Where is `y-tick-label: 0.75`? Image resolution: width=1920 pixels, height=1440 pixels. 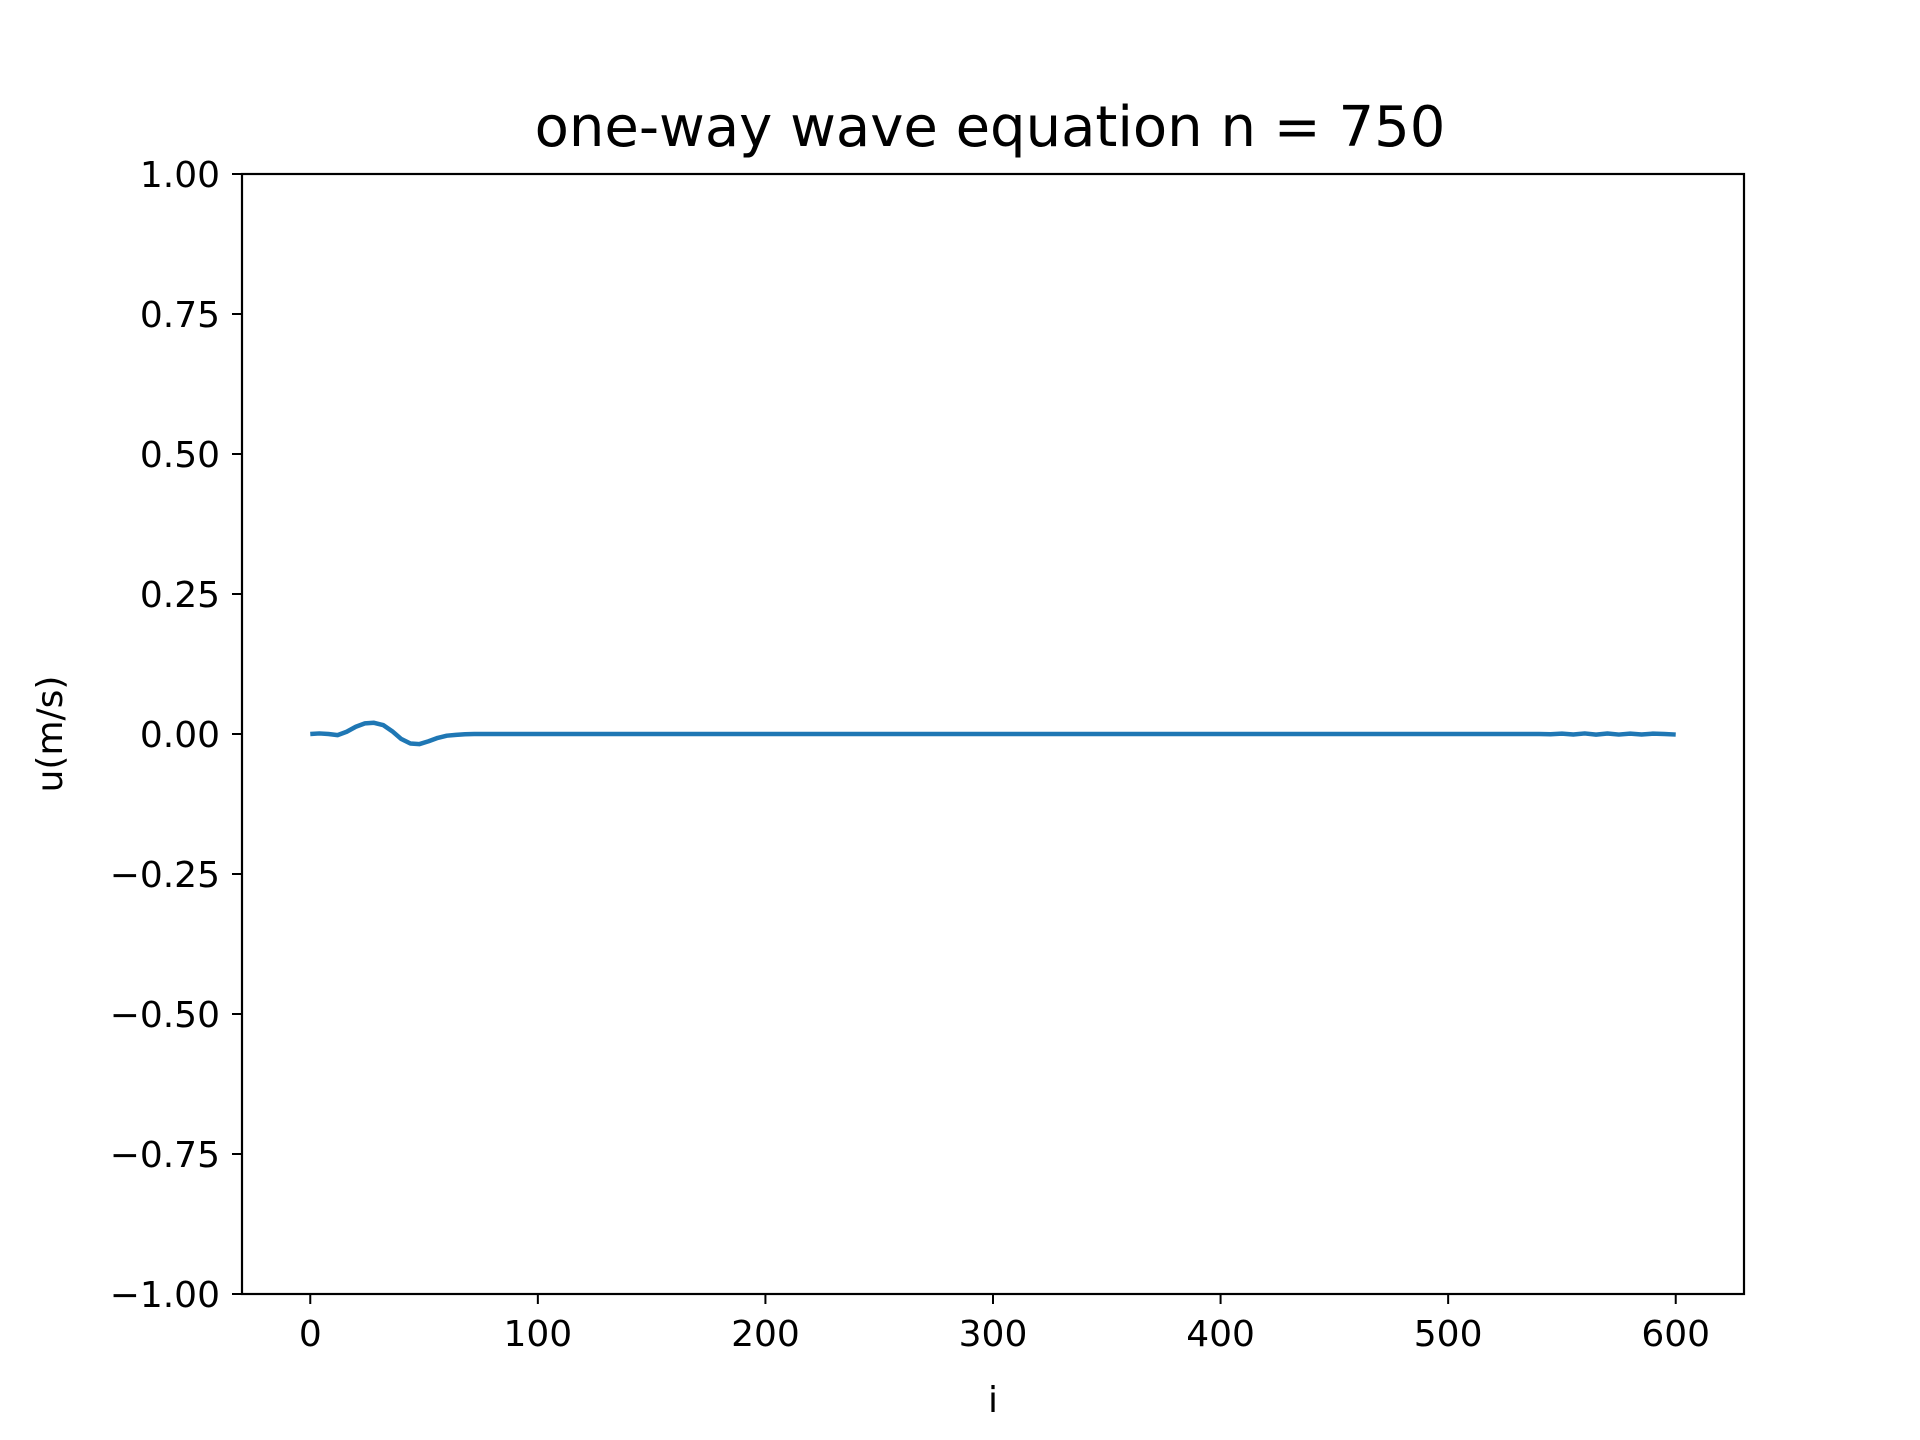
y-tick-label: 0.75 is located at coordinates (180, 315).